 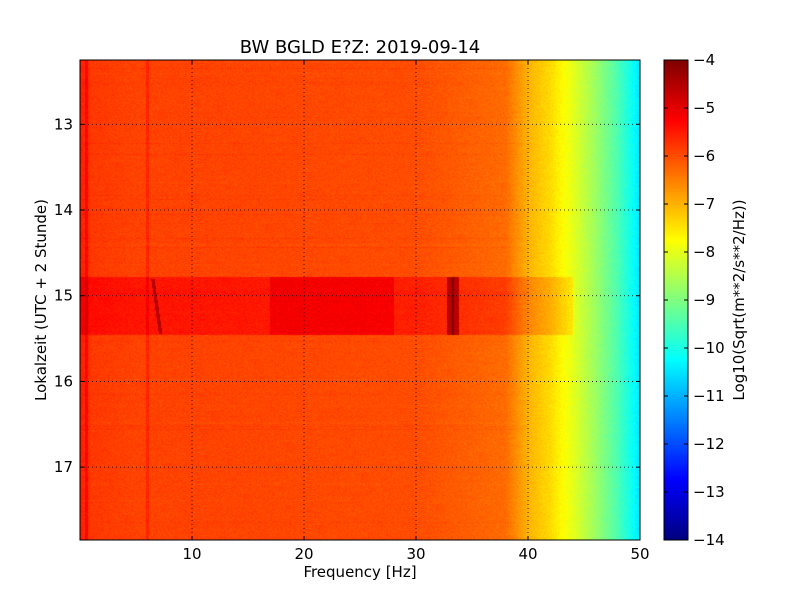 I want to click on y-tick-label: 15, so click(x=63, y=296).